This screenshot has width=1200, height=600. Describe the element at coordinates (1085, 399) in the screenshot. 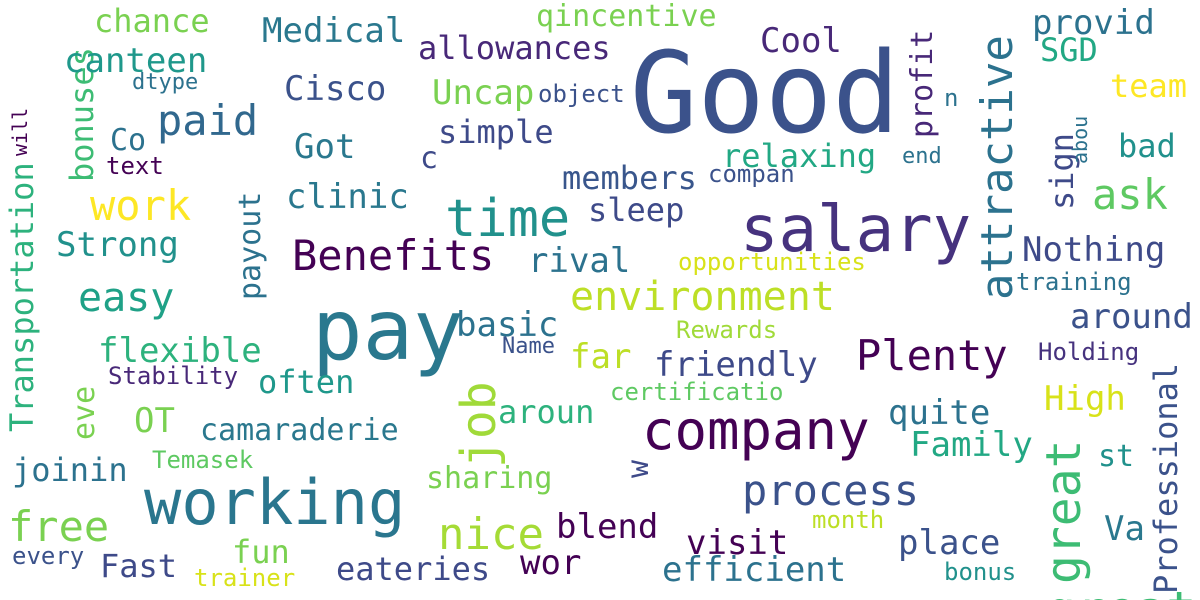

I see `word: High` at that location.